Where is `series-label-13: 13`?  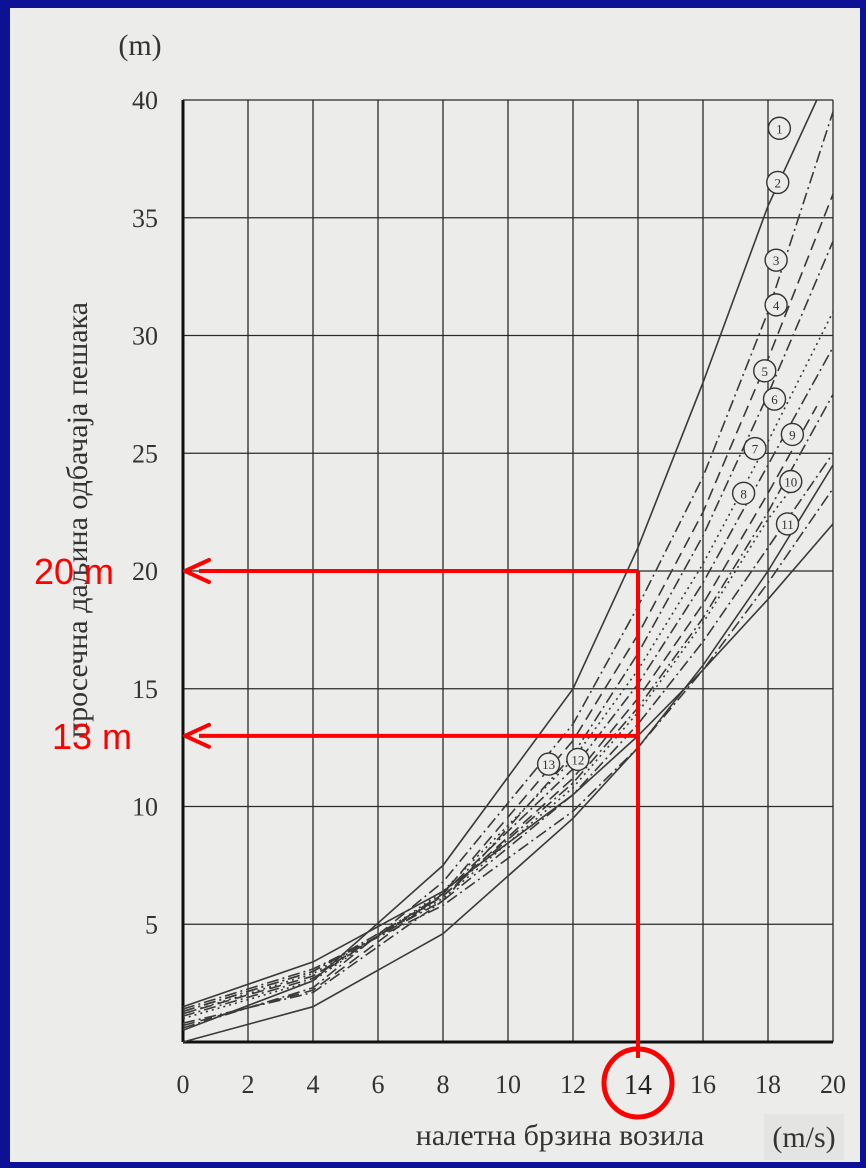 series-label-13: 13 is located at coordinates (548, 764).